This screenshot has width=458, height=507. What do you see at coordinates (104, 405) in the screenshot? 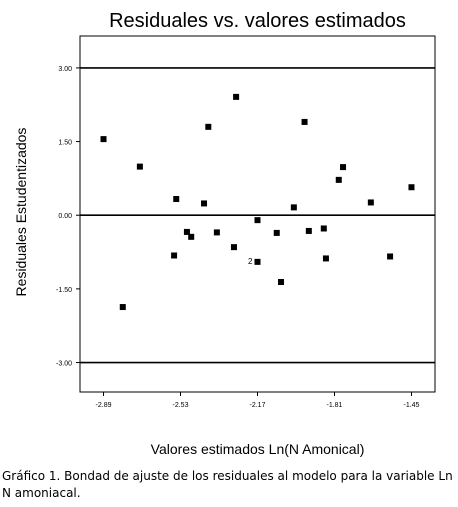
I see `x-tick-label-0: -2.89` at bounding box center [104, 405].